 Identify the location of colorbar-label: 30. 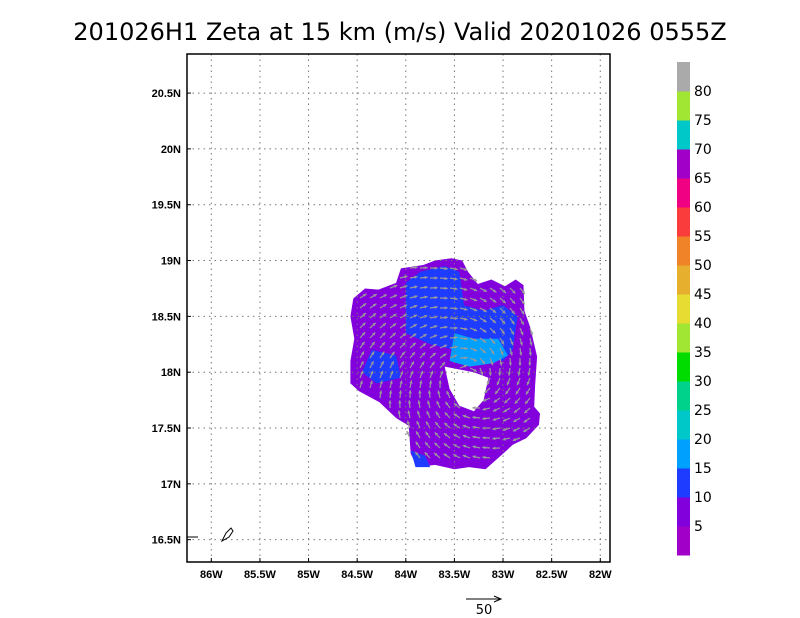
(703, 382).